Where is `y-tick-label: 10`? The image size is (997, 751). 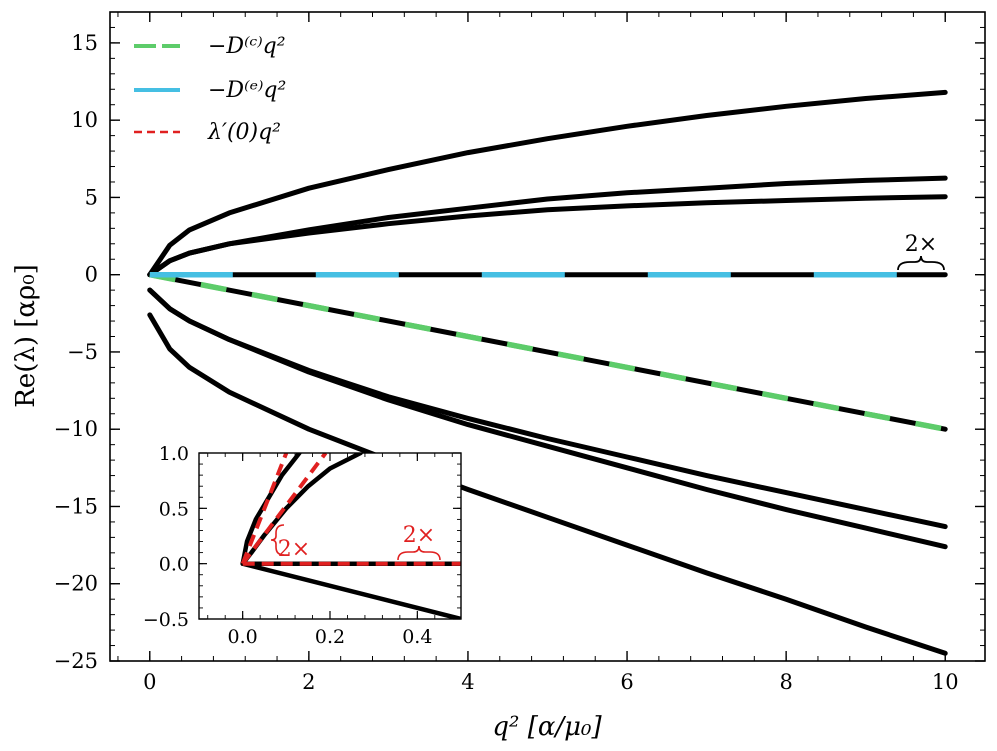 y-tick-label: 10 is located at coordinates (84, 120).